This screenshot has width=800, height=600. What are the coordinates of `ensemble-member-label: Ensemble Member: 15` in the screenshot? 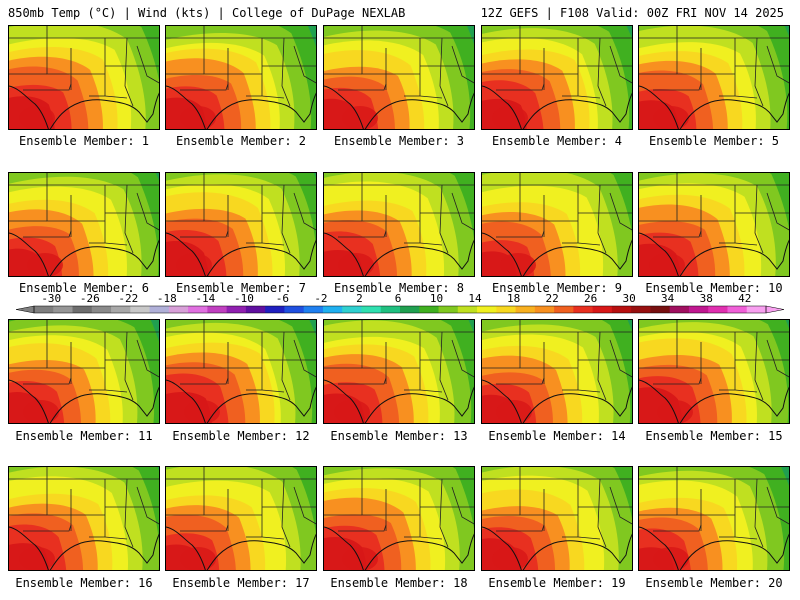 It's located at (714, 436).